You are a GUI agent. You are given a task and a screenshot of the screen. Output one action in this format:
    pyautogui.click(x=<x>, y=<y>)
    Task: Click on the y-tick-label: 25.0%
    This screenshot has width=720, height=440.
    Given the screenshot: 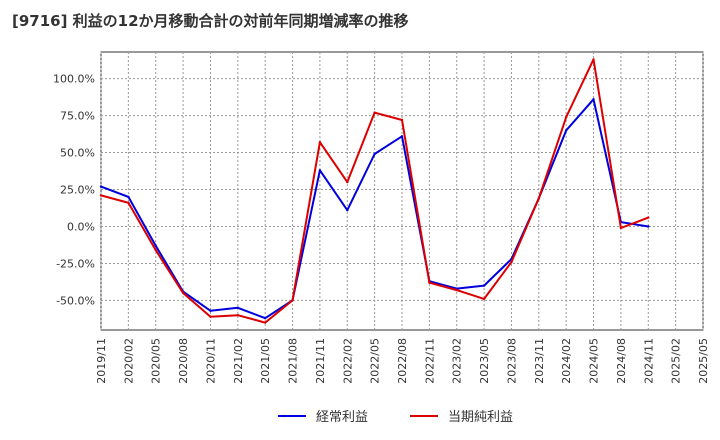 What is the action you would take?
    pyautogui.click(x=77, y=190)
    